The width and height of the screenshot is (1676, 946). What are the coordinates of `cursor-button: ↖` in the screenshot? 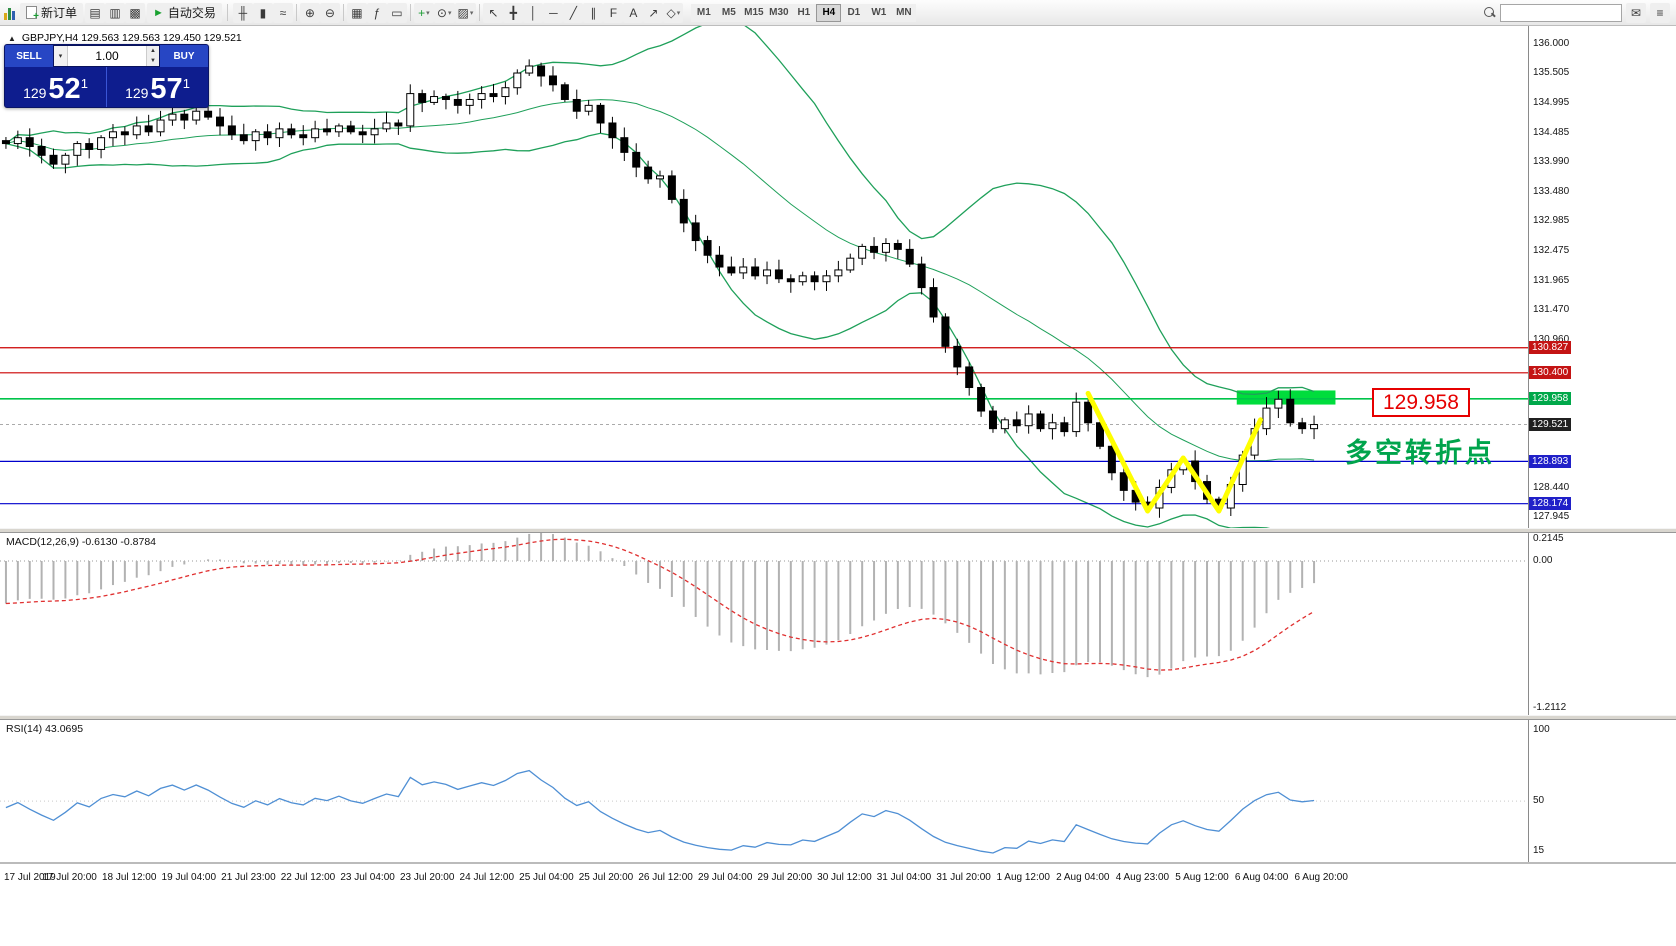 It's located at (493, 12).